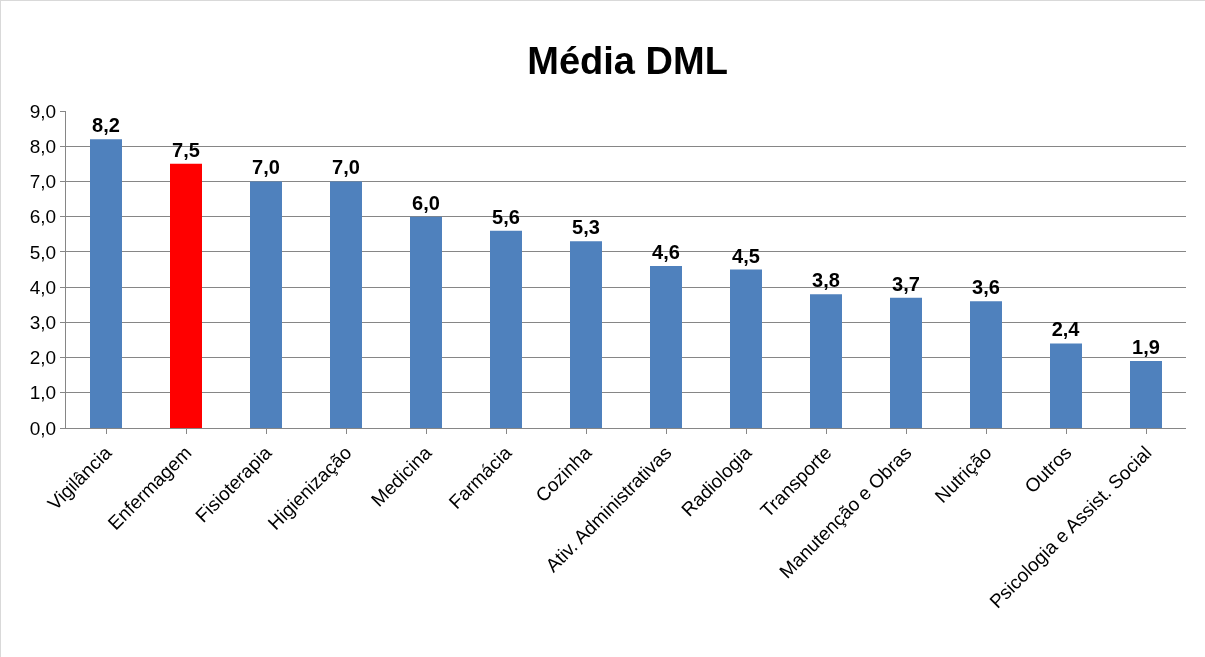 The width and height of the screenshot is (1205, 657). Describe the element at coordinates (1146, 347) in the screenshot. I see `data-label: 1,9` at that location.